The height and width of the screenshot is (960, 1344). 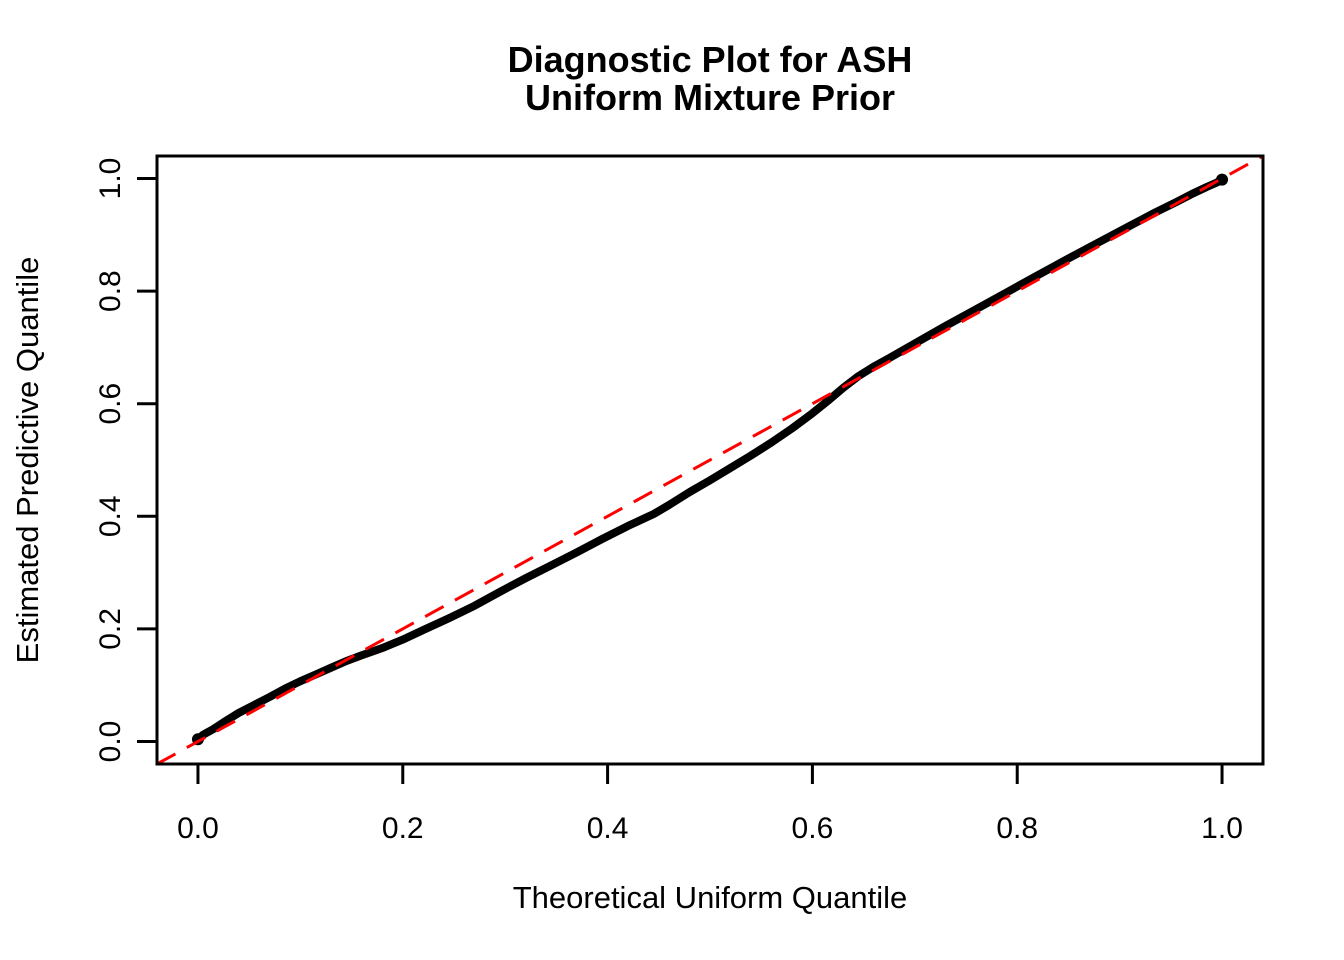 I want to click on x-axis-title: Theoretical Uniform Quantile, so click(x=710, y=897).